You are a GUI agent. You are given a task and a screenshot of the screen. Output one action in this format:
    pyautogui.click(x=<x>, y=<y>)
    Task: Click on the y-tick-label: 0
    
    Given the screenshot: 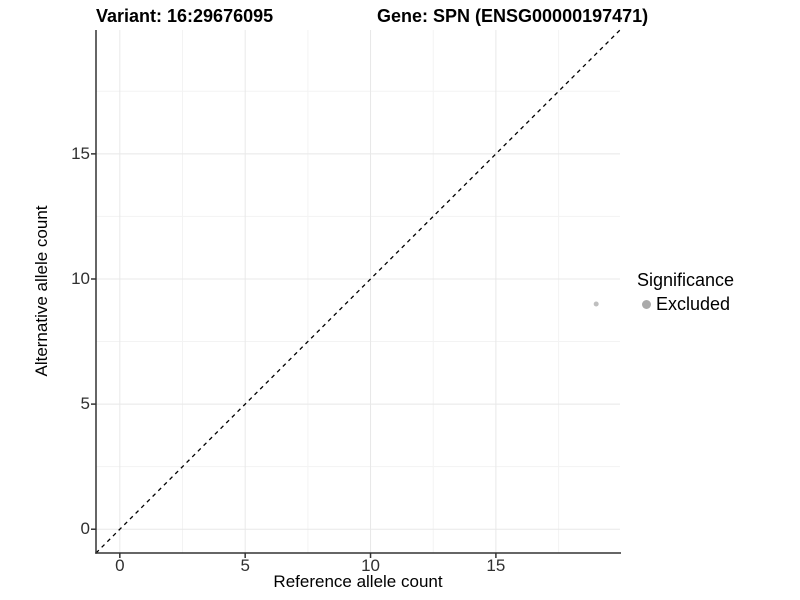 What is the action you would take?
    pyautogui.click(x=85, y=529)
    